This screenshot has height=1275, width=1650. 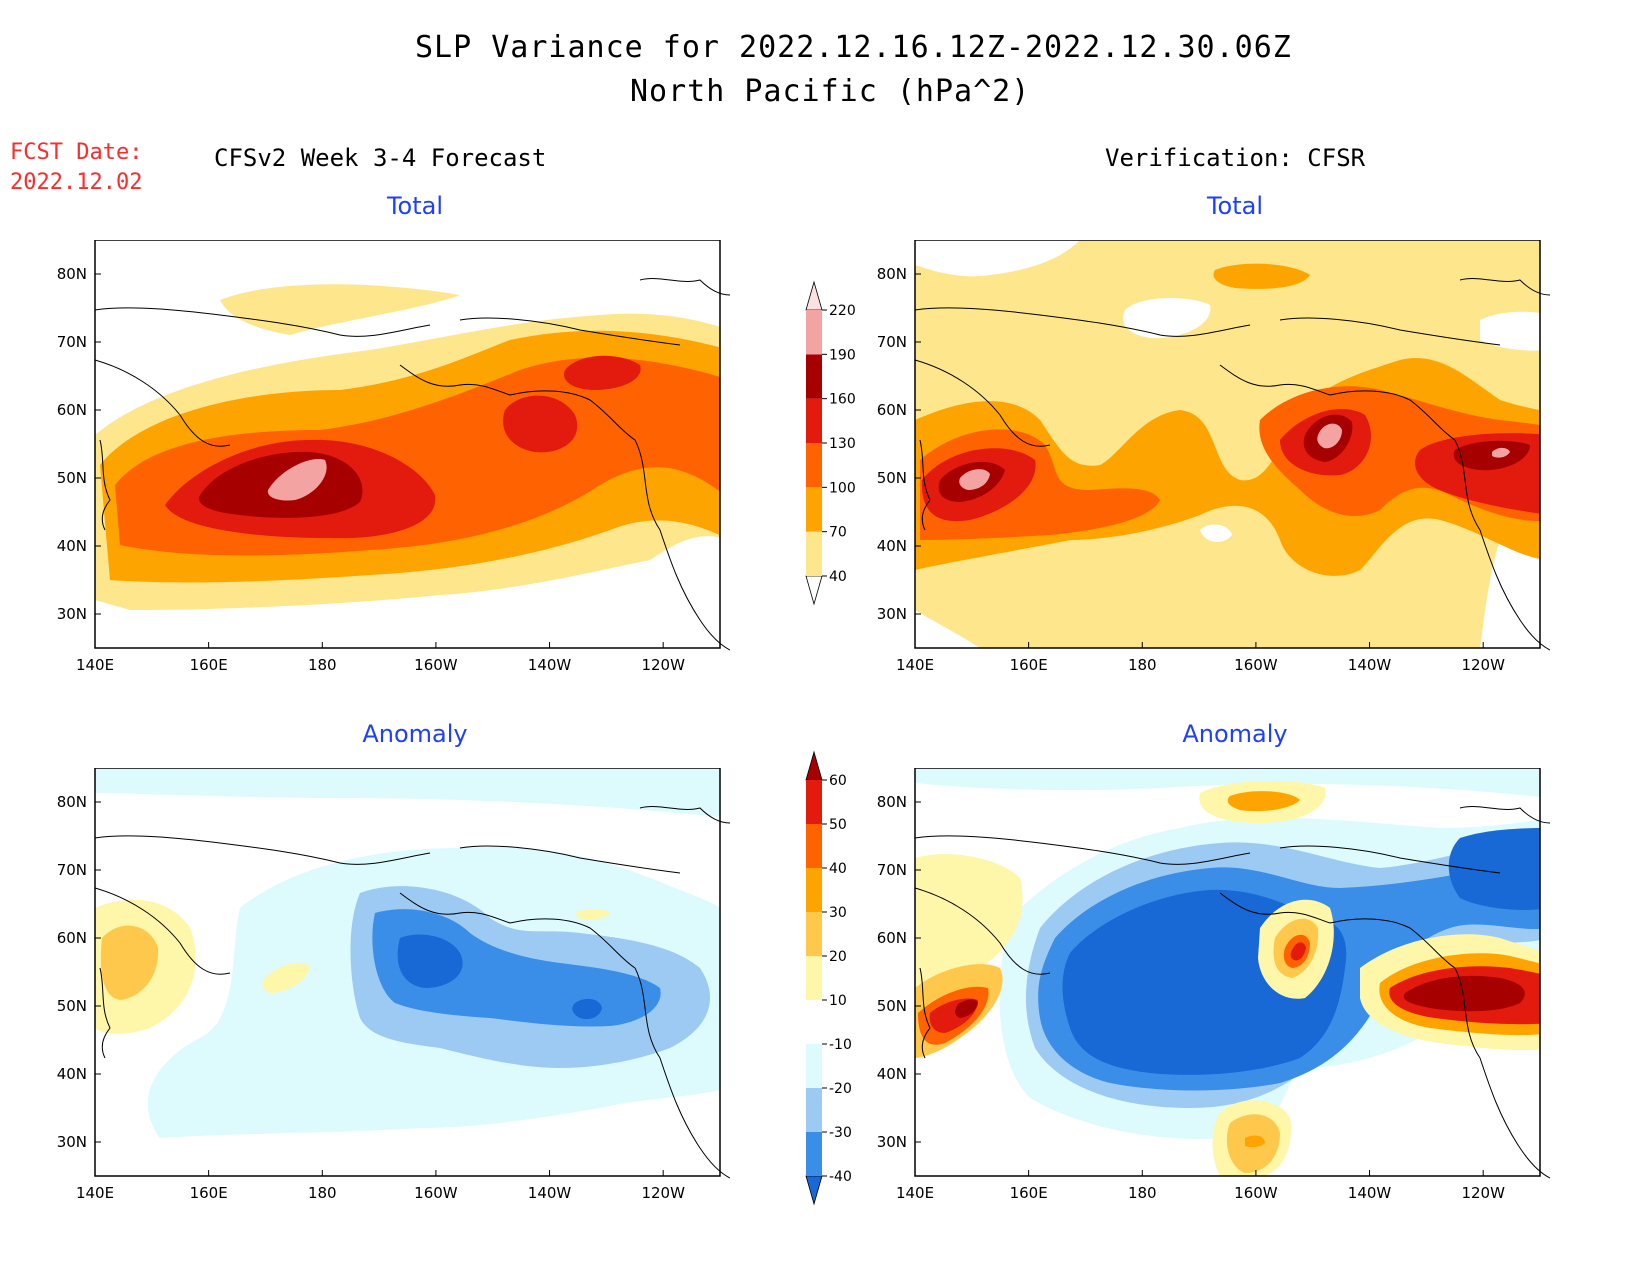 What do you see at coordinates (840, 1133) in the screenshot?
I see `colorbar-label: -30` at bounding box center [840, 1133].